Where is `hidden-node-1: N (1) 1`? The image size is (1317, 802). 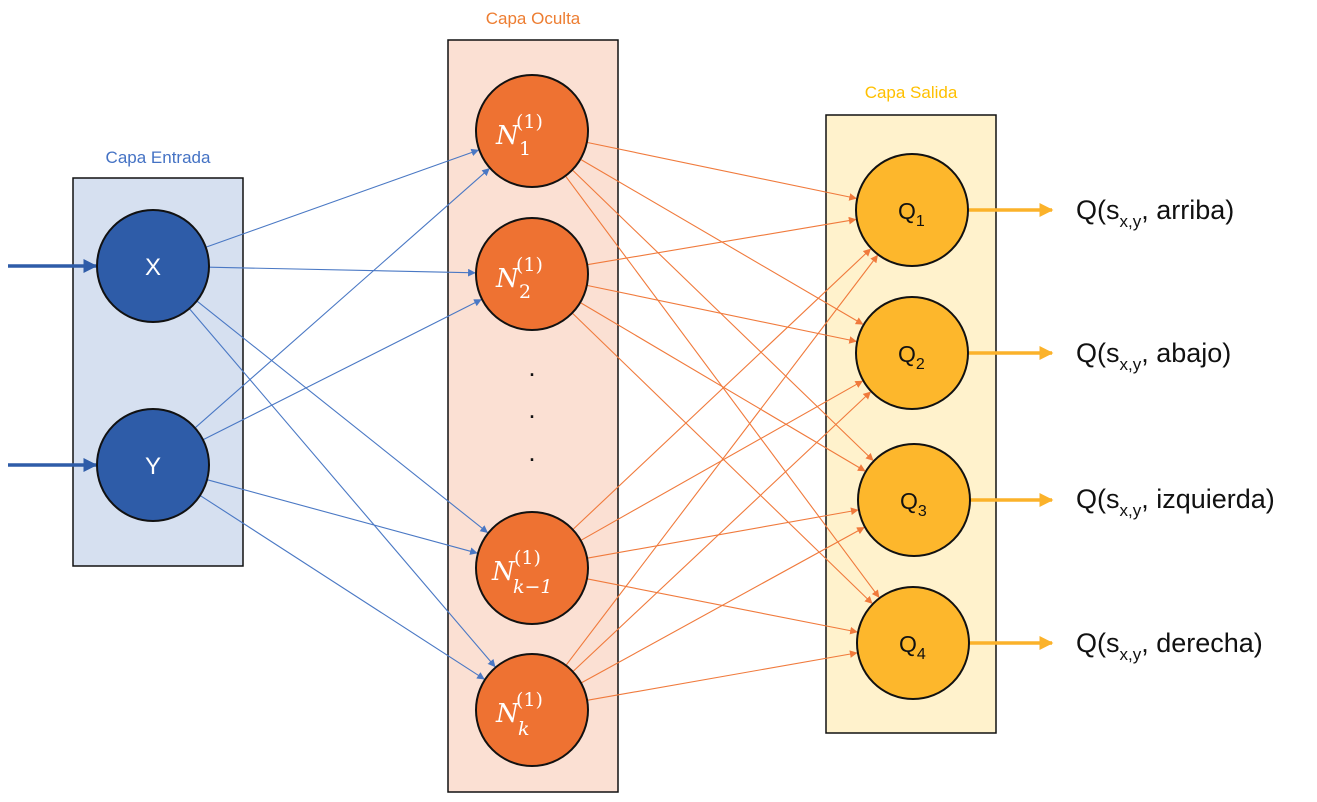
hidden-node-1: N (1) 1 is located at coordinates (532, 131).